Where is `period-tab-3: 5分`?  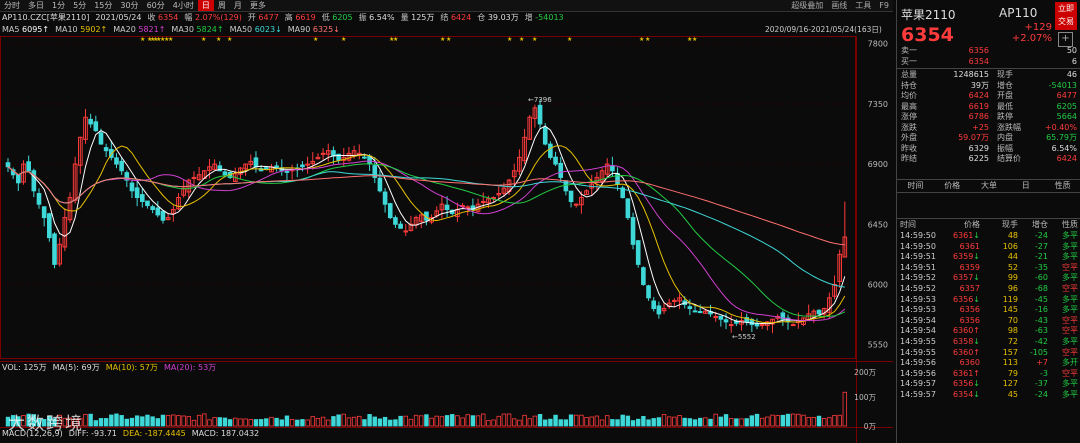
period-tab-3: 5分 is located at coordinates (80, 5).